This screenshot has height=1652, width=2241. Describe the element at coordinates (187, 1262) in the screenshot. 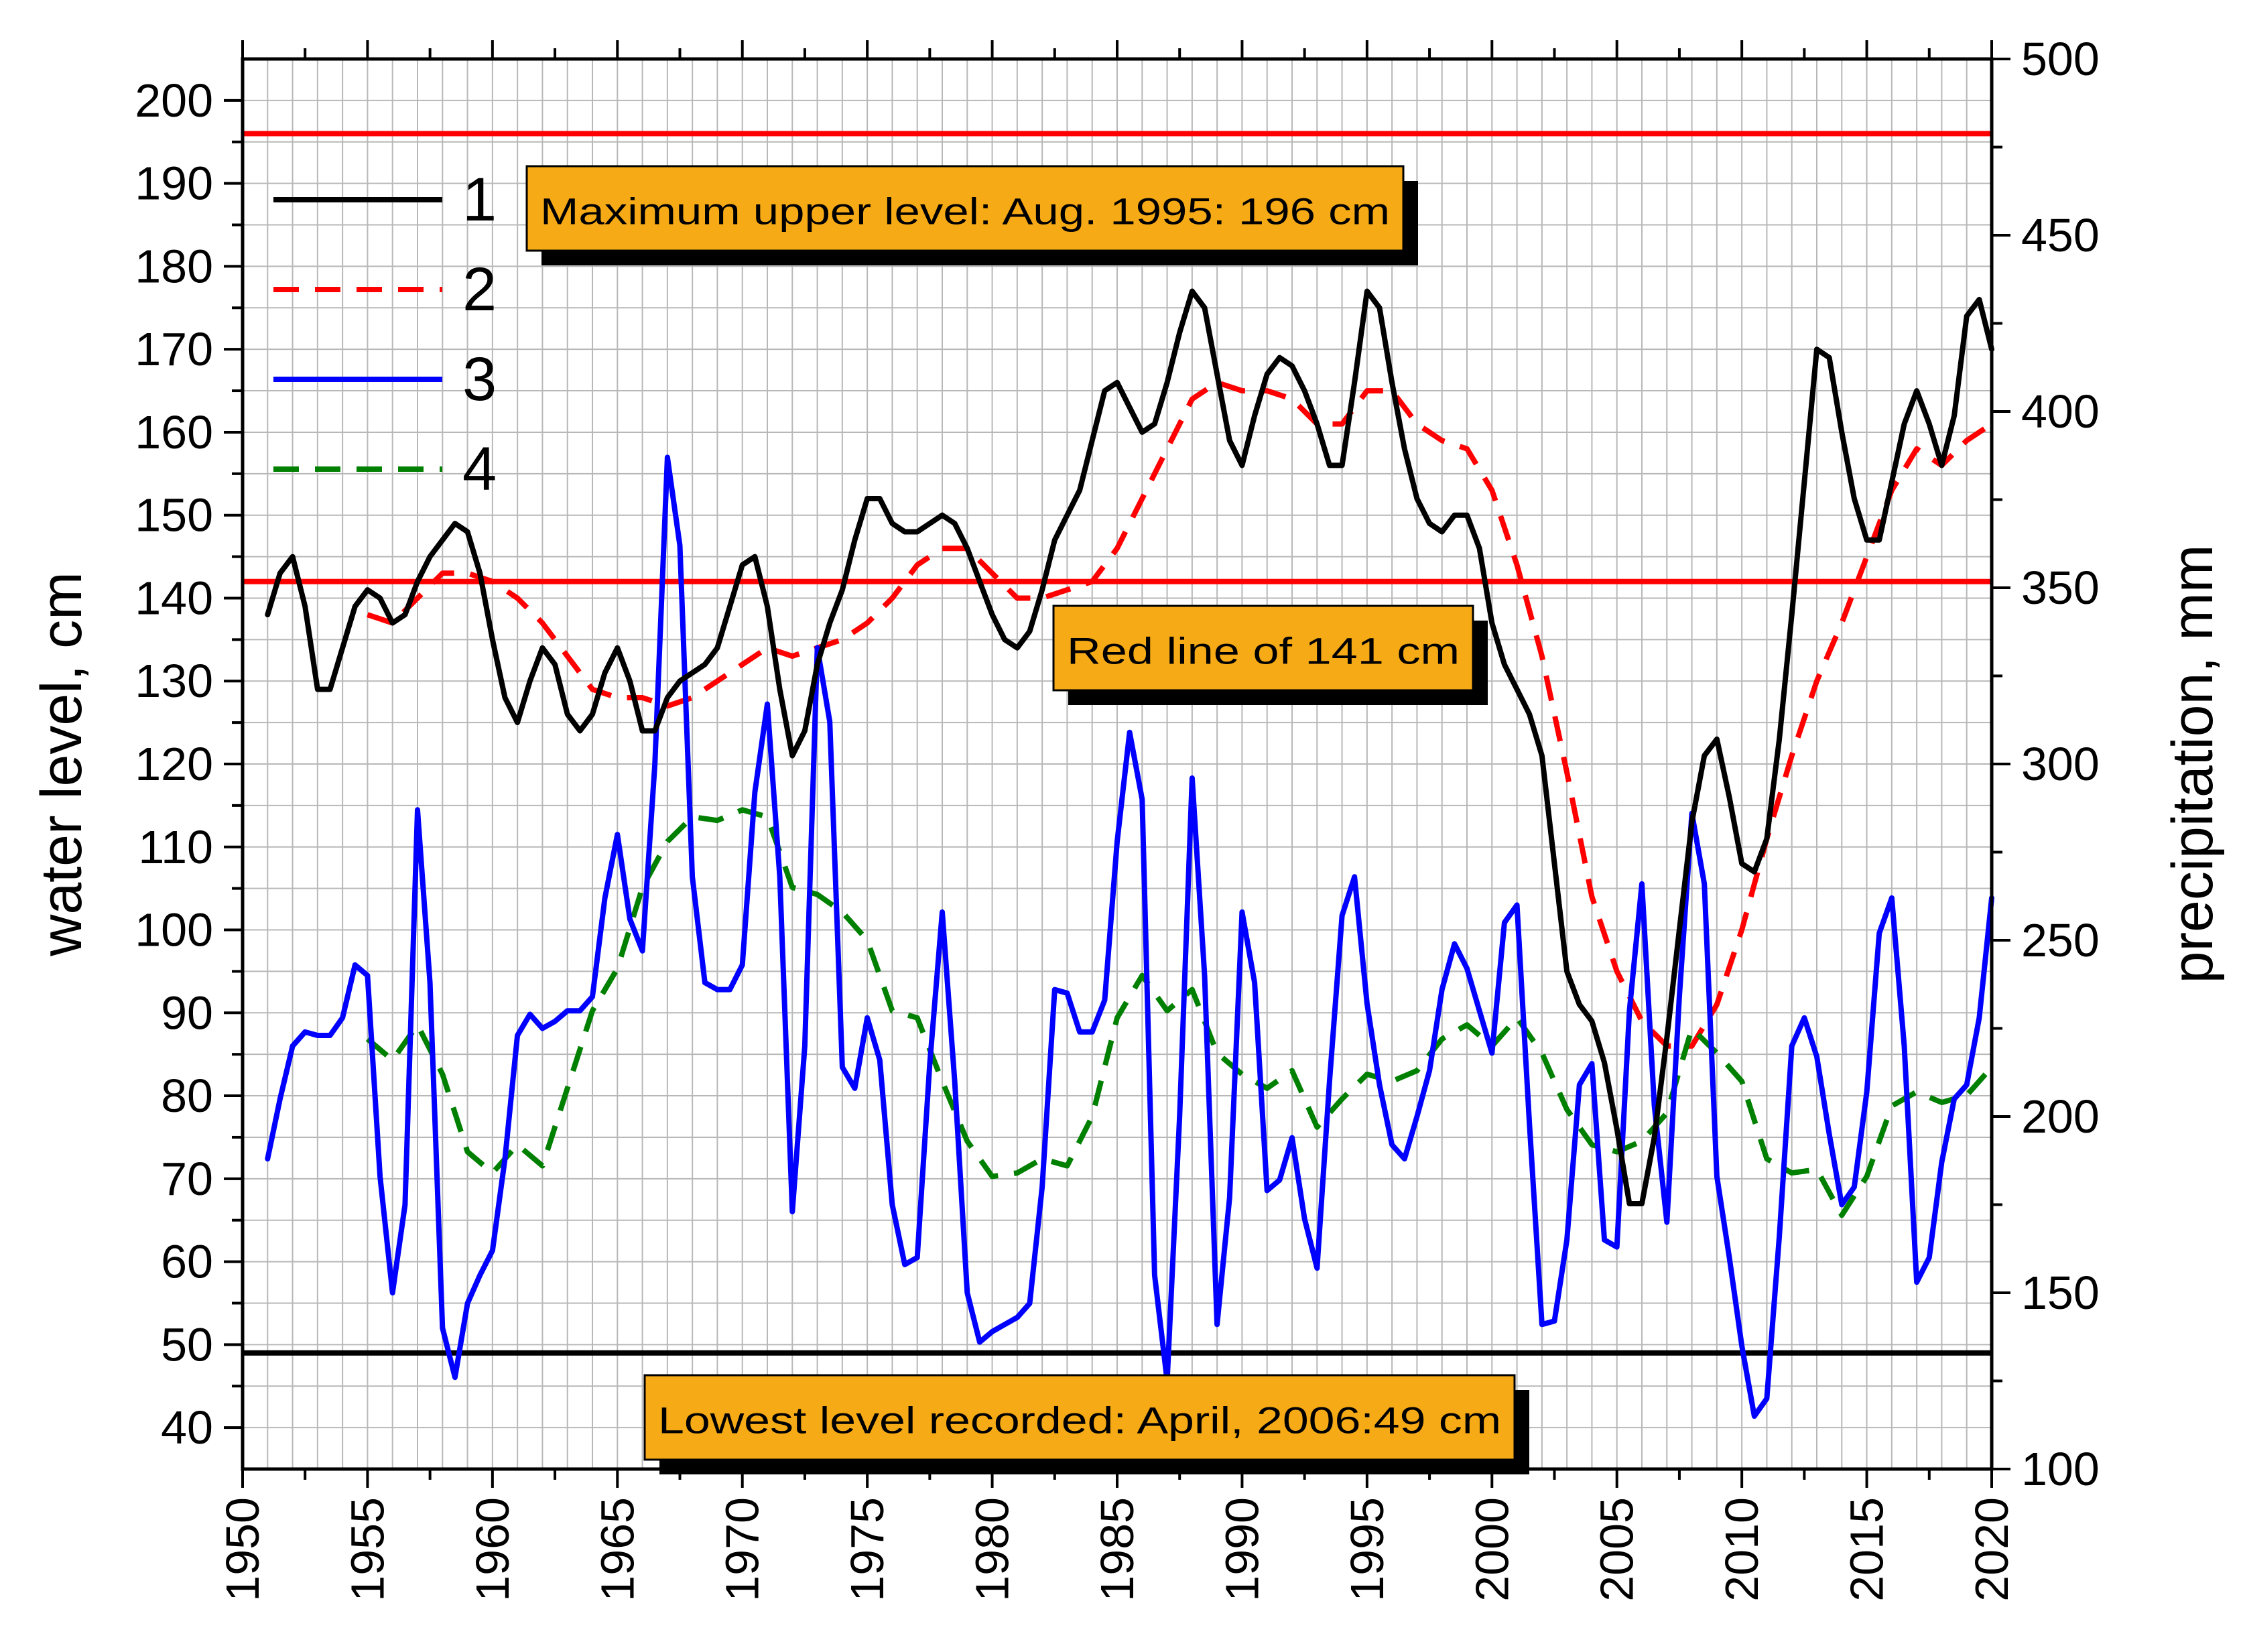

I see `y-tick-label: 60` at that location.